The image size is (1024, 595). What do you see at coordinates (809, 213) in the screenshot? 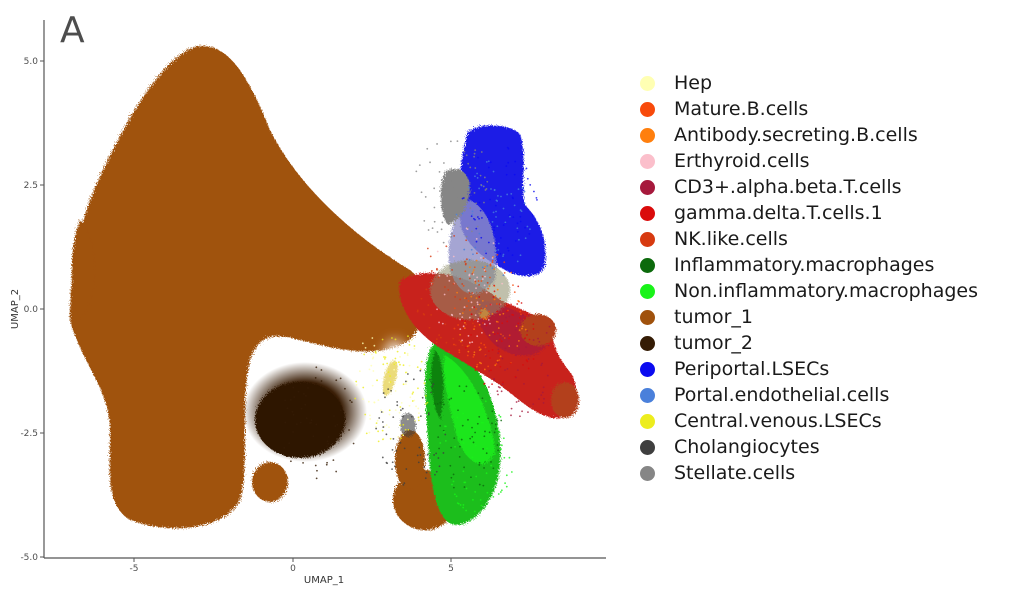
I see `legend-item-gamma-delta-t-cells-1: gamma.delta.T.cells.1` at bounding box center [809, 213].